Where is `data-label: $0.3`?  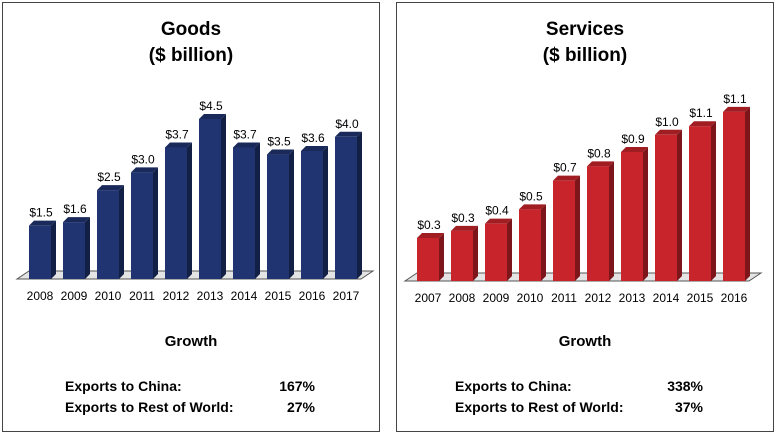 data-label: $0.3 is located at coordinates (463, 218).